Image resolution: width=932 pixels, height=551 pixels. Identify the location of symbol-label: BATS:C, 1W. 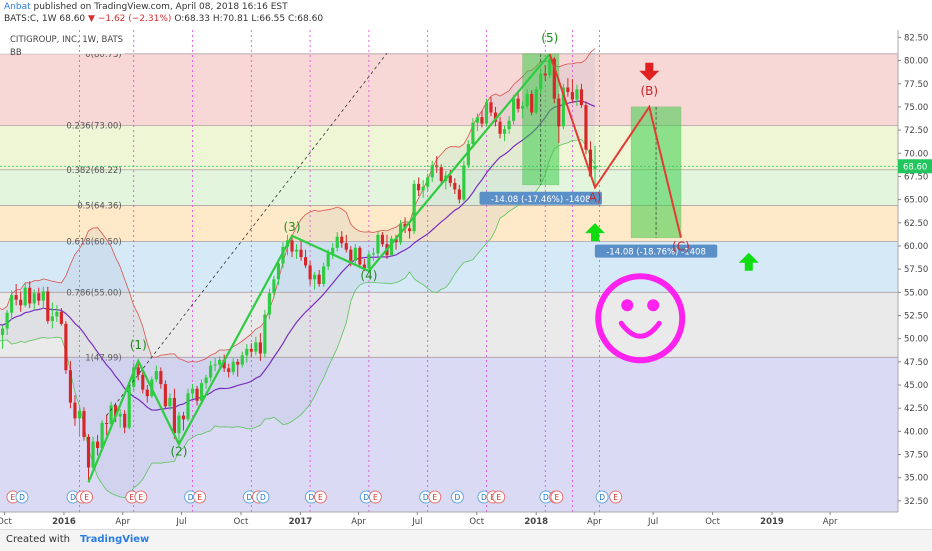
(30, 19).